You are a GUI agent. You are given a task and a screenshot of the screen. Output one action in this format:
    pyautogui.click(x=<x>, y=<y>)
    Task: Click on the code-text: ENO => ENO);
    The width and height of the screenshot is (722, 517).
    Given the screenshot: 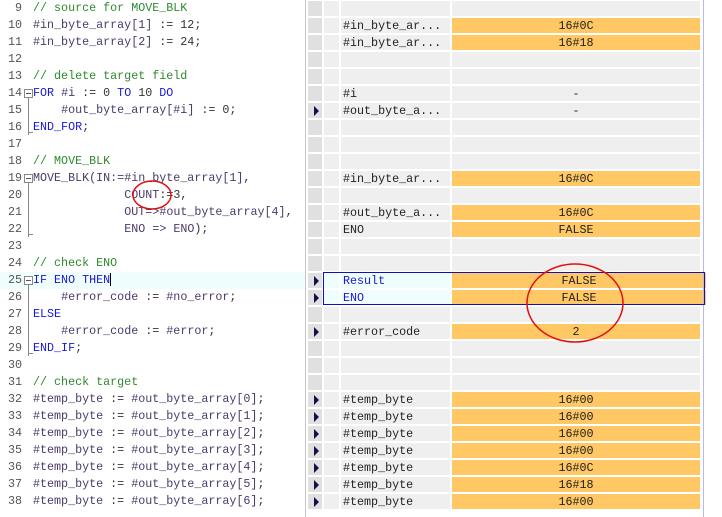 What is the action you would take?
    pyautogui.click(x=166, y=229)
    